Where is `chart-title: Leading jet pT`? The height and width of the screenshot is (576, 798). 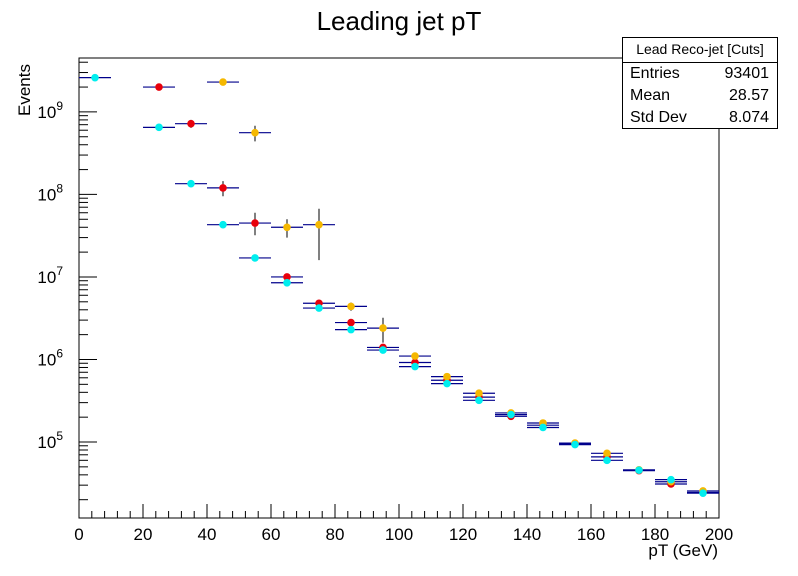
chart-title: Leading jet pT is located at coordinates (399, 21).